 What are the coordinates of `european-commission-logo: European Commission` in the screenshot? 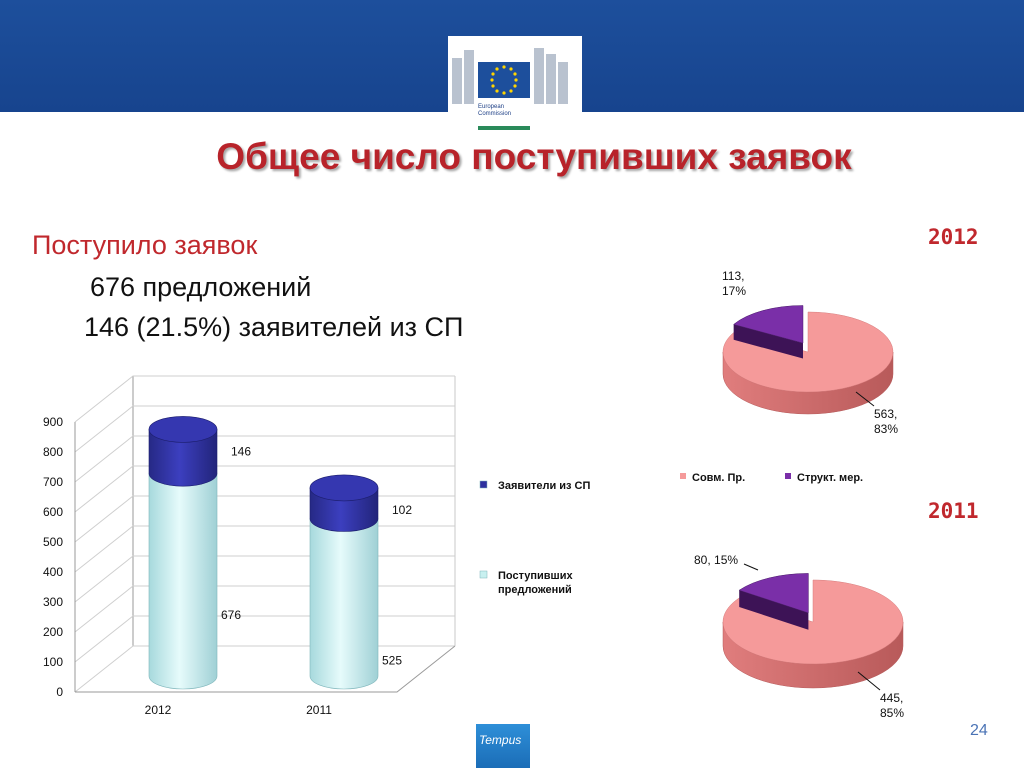 It's located at (515, 84).